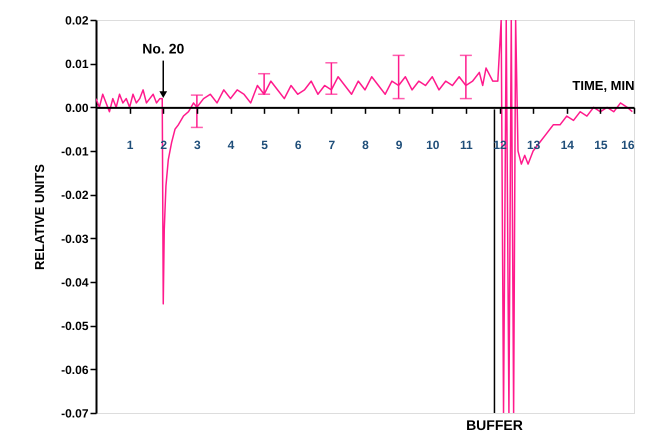 The image size is (645, 441). What do you see at coordinates (628, 145) in the screenshot?
I see `x-tick-label: 16` at bounding box center [628, 145].